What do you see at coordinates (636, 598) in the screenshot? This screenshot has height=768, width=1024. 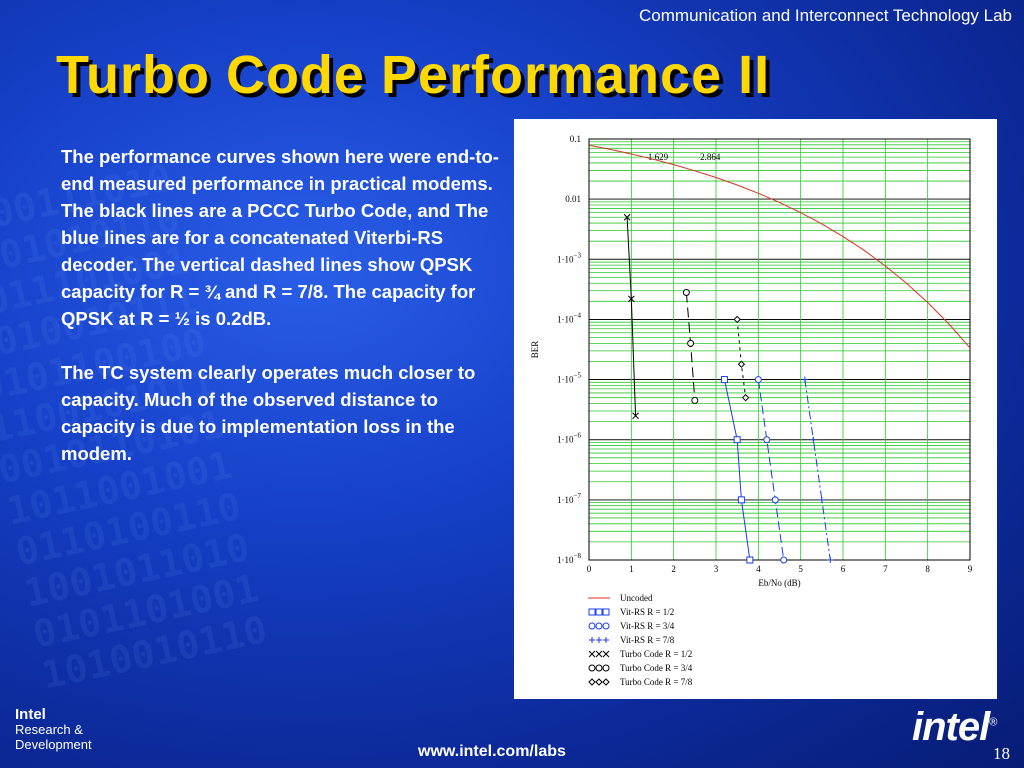 I see `legend-label: Uncoded` at bounding box center [636, 598].